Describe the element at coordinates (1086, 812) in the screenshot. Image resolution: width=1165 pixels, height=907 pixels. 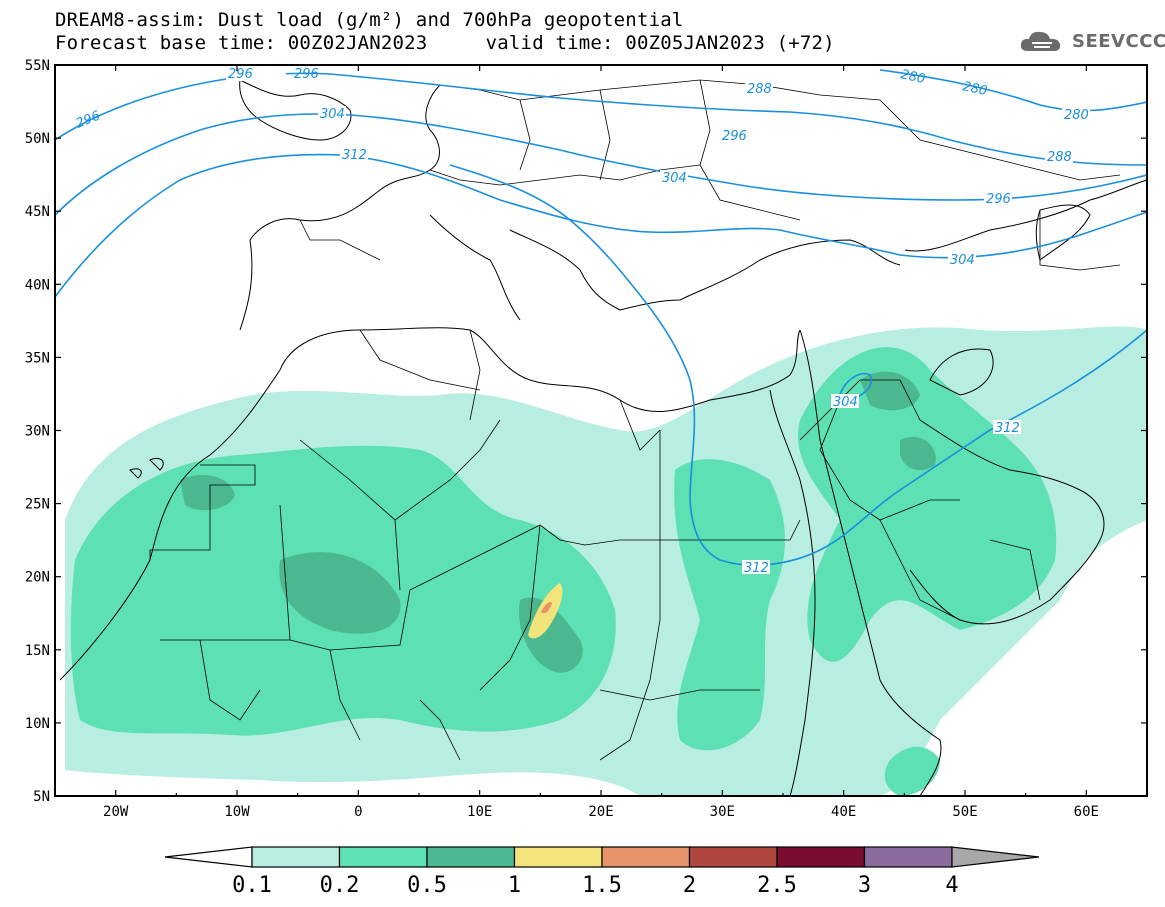
I see `lon-label: 60E` at that location.